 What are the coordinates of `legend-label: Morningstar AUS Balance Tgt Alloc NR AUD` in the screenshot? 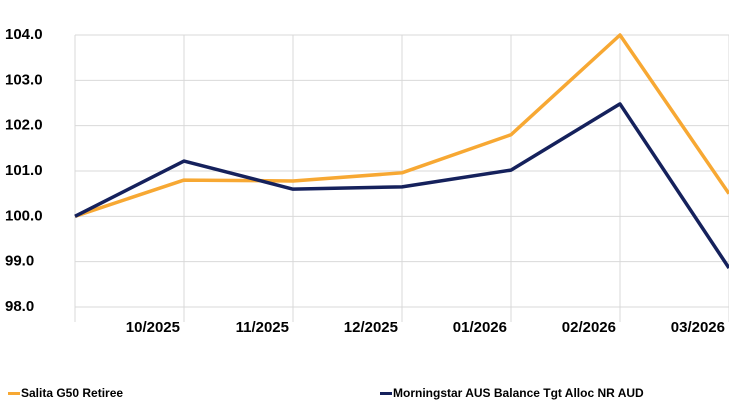 It's located at (518, 393).